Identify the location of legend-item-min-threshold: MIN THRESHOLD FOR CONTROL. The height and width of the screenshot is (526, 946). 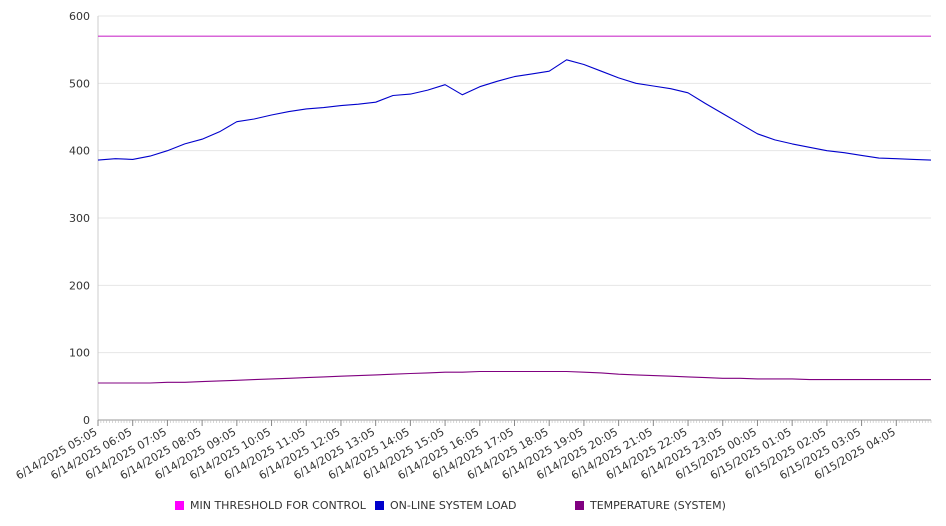
(270, 505).